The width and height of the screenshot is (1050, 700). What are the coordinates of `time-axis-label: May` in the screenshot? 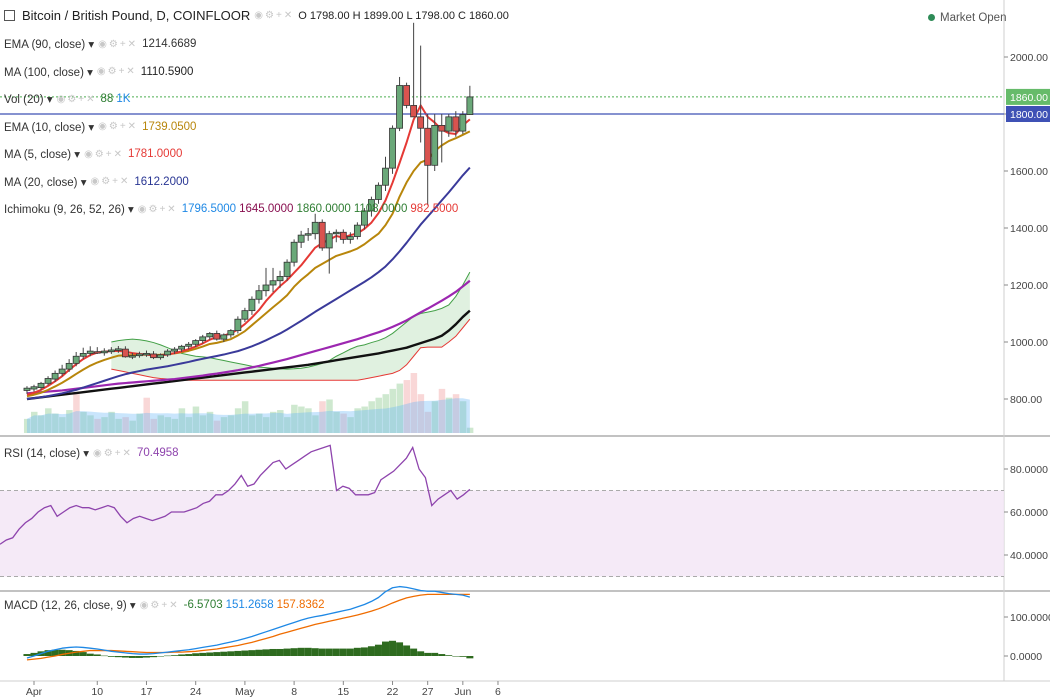 It's located at (245, 692).